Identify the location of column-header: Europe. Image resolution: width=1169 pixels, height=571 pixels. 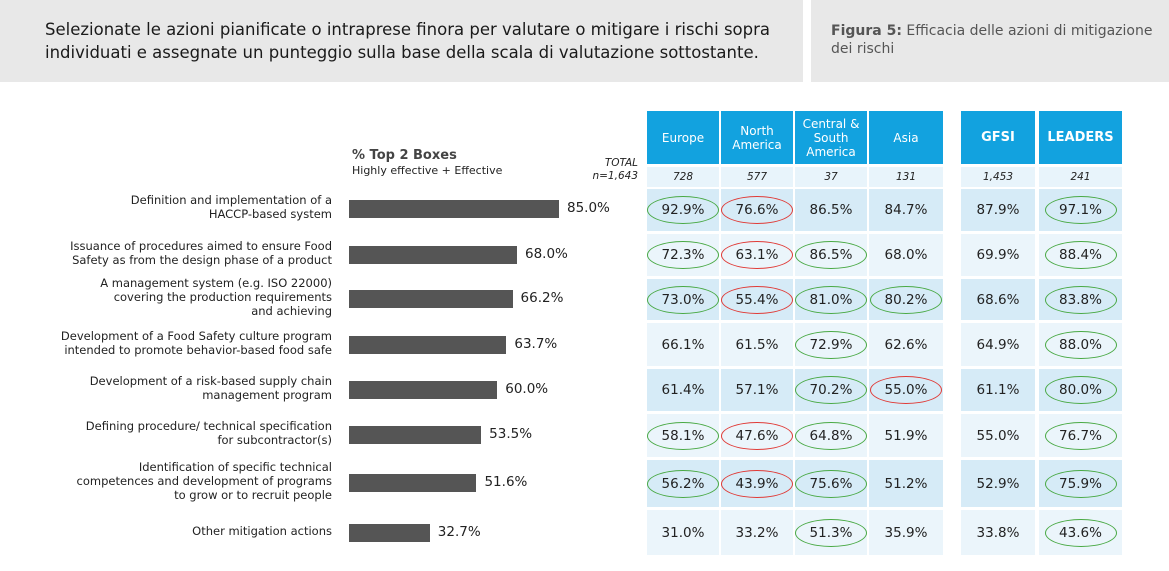
(683, 137).